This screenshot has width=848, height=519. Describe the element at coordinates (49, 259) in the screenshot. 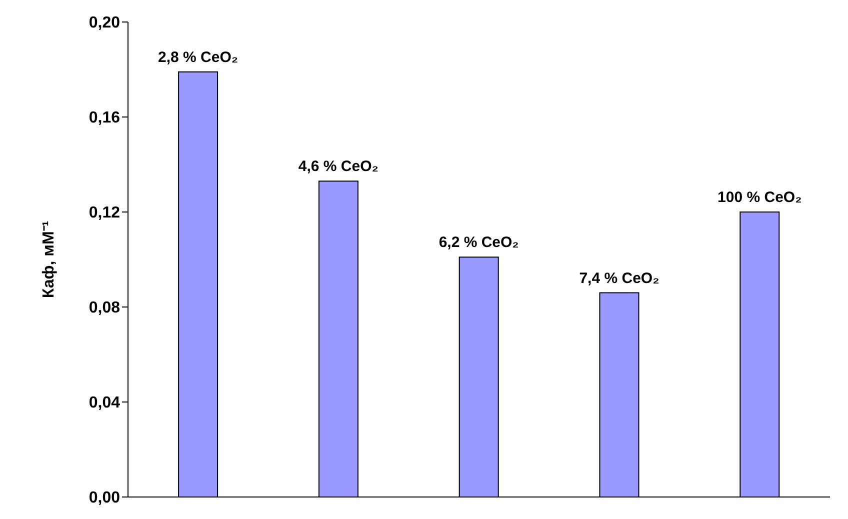

I see `y-axis-title: Каф, мМ⁻¹` at that location.